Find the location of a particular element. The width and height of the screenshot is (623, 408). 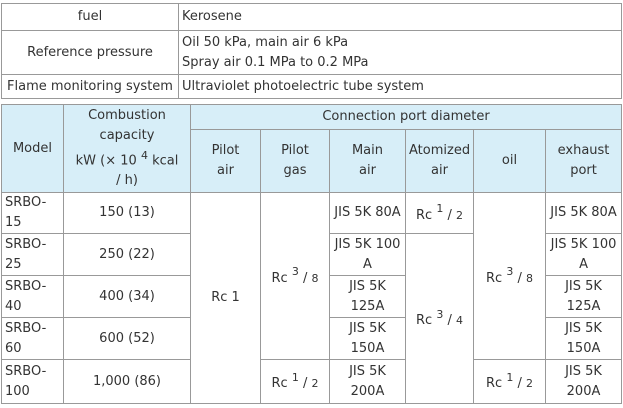

pilot-air-header-line-1: Pilot is located at coordinates (225, 150).